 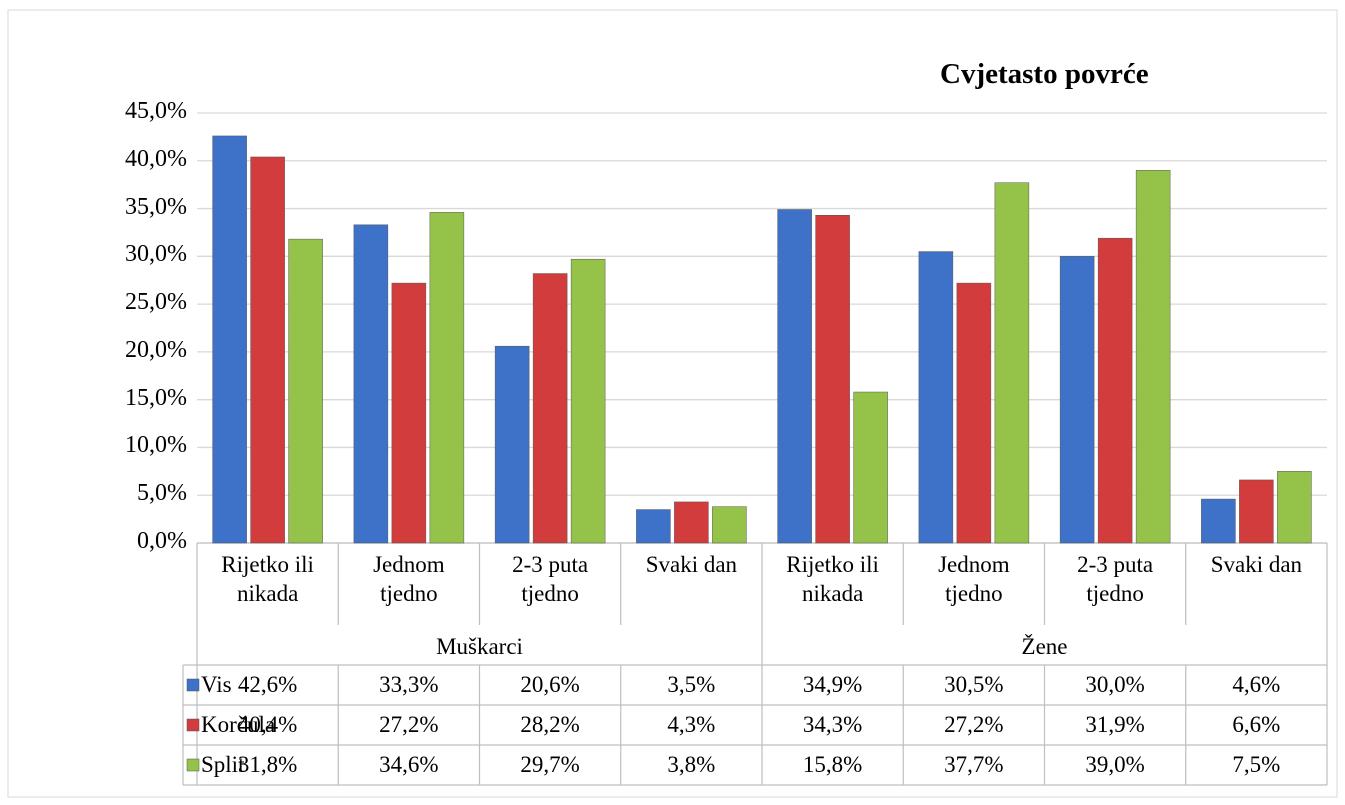 I want to click on y-tick-label: 0,0%, so click(x=162, y=541).